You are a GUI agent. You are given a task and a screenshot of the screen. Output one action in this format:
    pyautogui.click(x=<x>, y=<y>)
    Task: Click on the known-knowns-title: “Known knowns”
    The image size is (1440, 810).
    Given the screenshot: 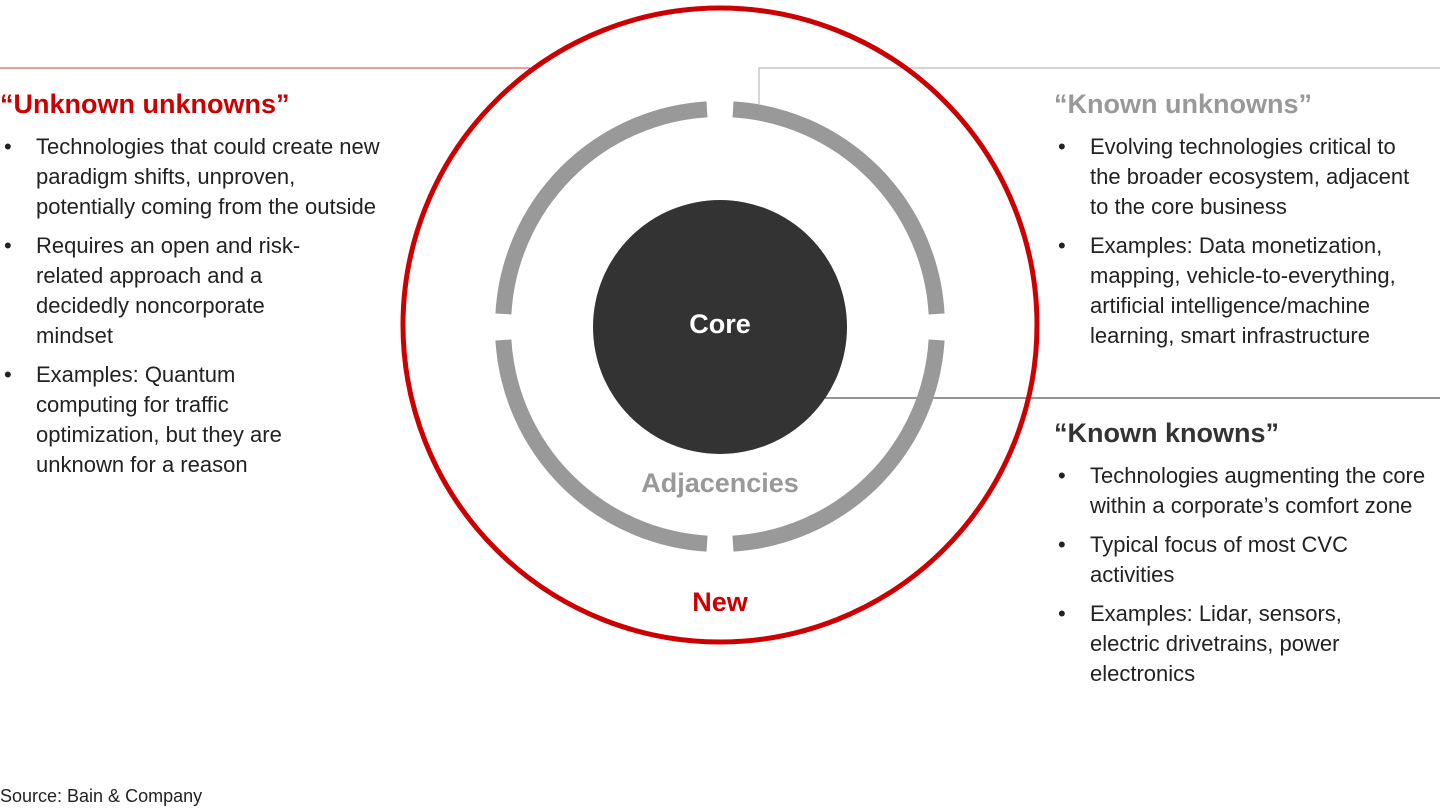 What is the action you would take?
    pyautogui.click(x=1166, y=433)
    